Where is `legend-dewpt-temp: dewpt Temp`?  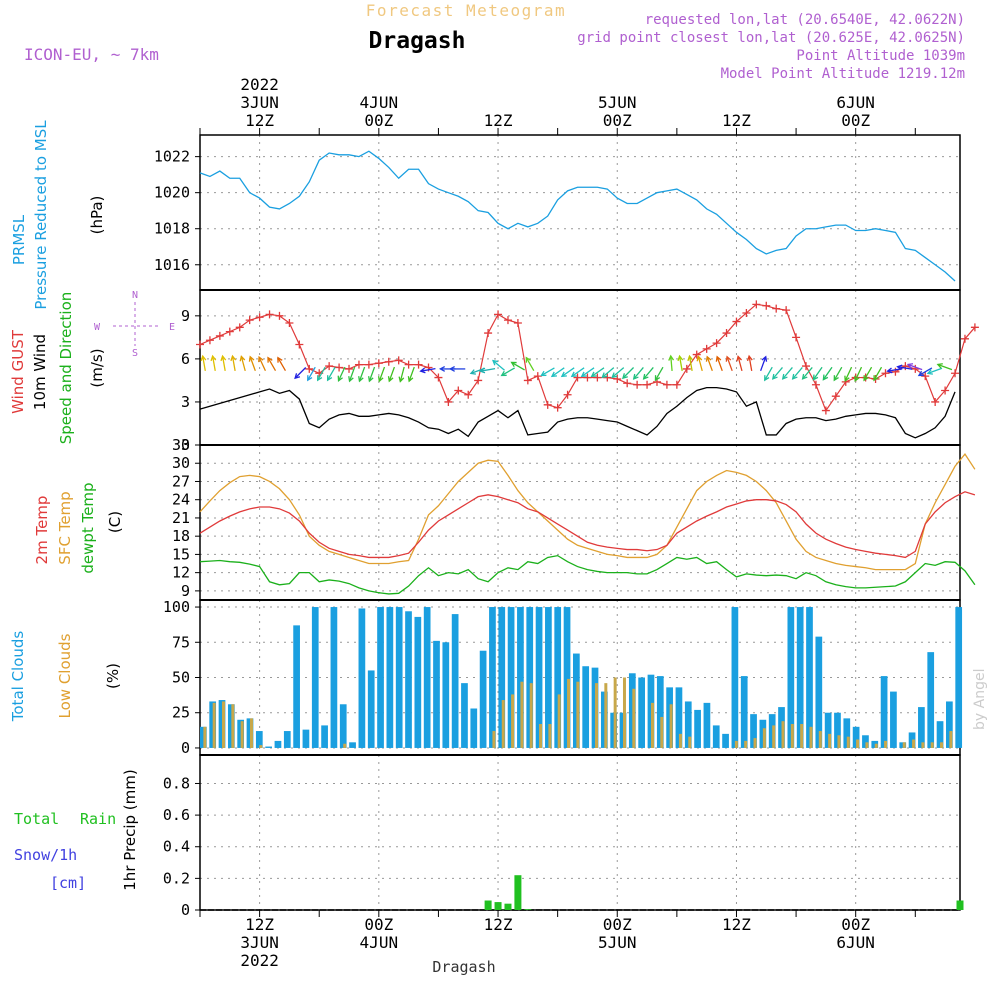
legend-dewpt-temp: dewpt Temp is located at coordinates (88, 527).